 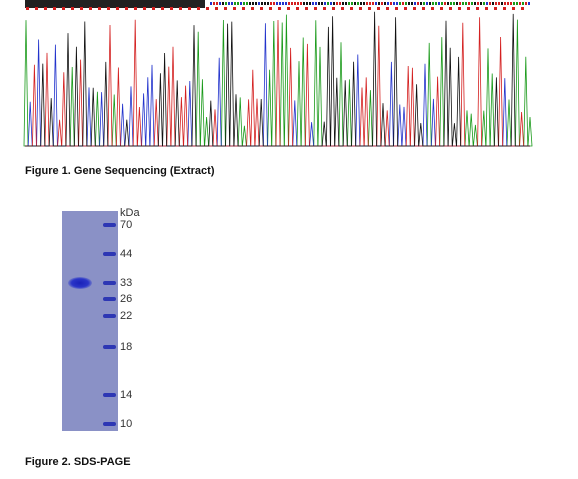 What do you see at coordinates (126, 424) in the screenshot?
I see `marker-label: 10` at bounding box center [126, 424].